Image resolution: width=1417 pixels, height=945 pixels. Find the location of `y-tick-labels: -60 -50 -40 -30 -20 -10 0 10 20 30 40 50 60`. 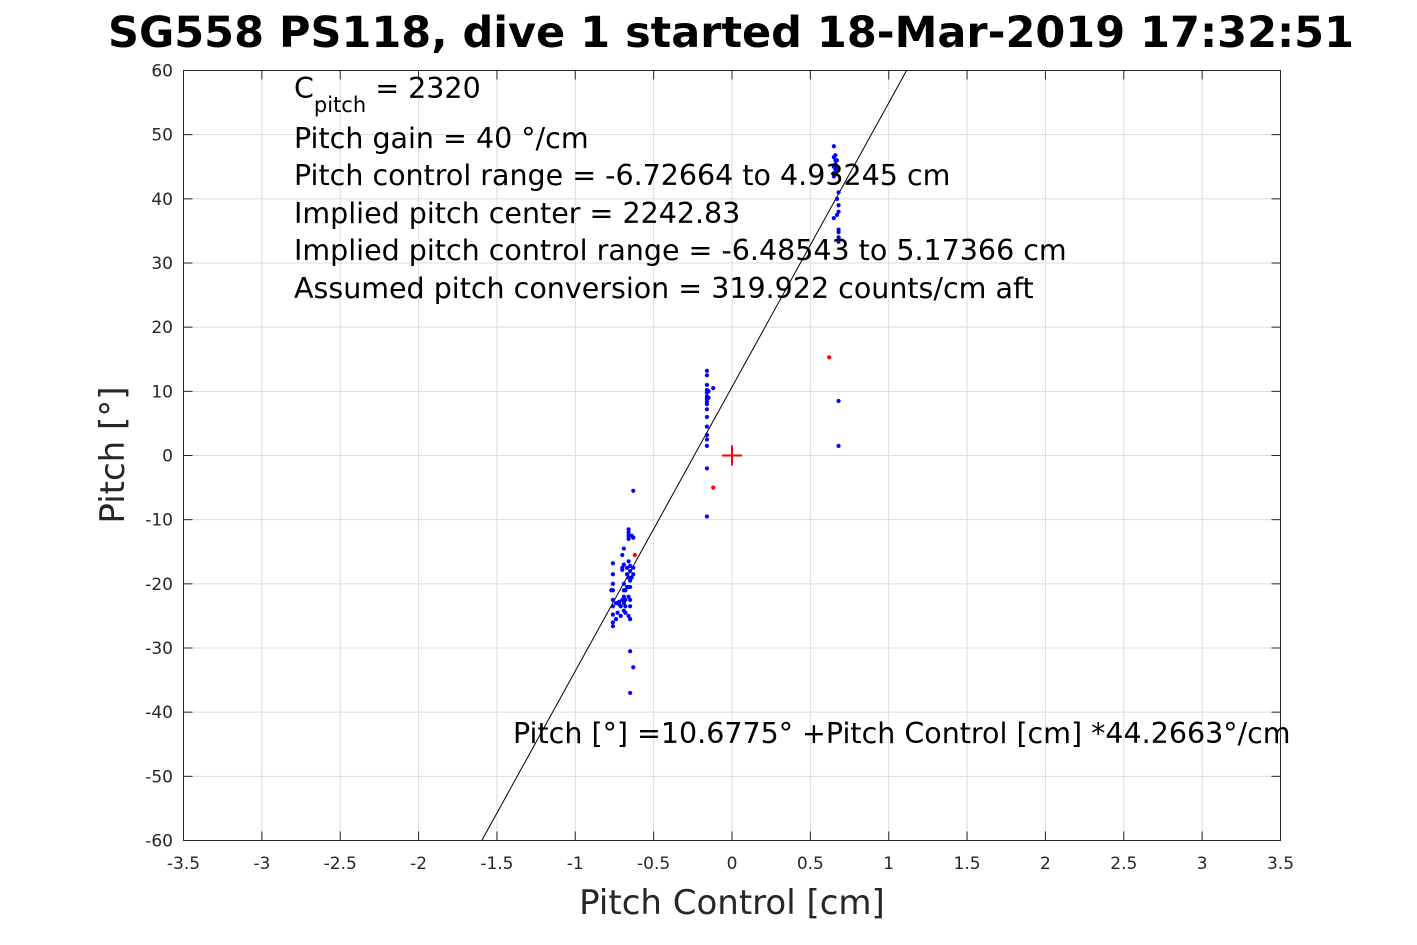

y-tick-labels: -60 -50 -40 -30 -20 -10 0 10 20 30 40 50 60 is located at coordinates (159, 457).